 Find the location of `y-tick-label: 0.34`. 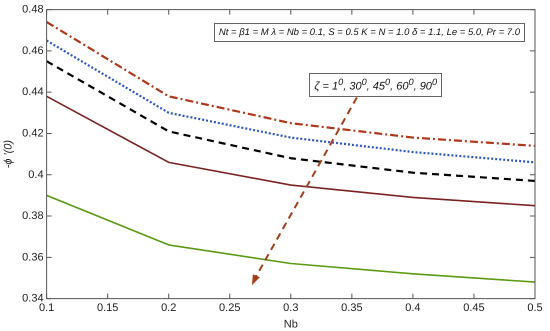

y-tick-label: 0.34 is located at coordinates (33, 298).